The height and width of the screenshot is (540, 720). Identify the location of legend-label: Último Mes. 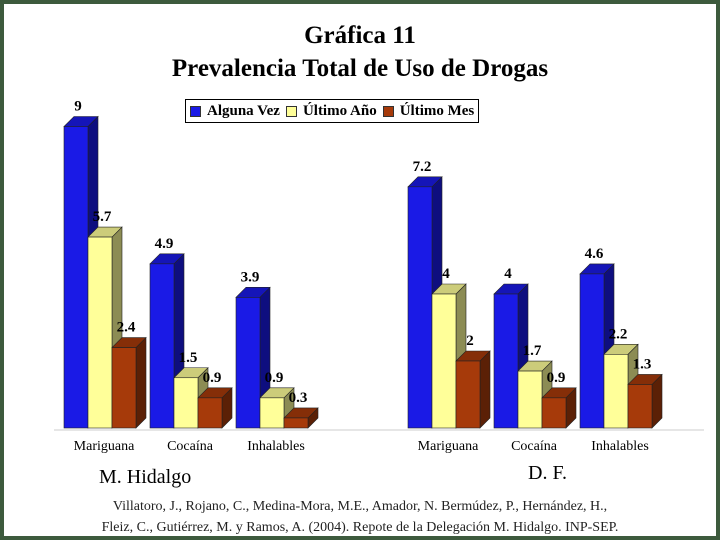
(437, 110).